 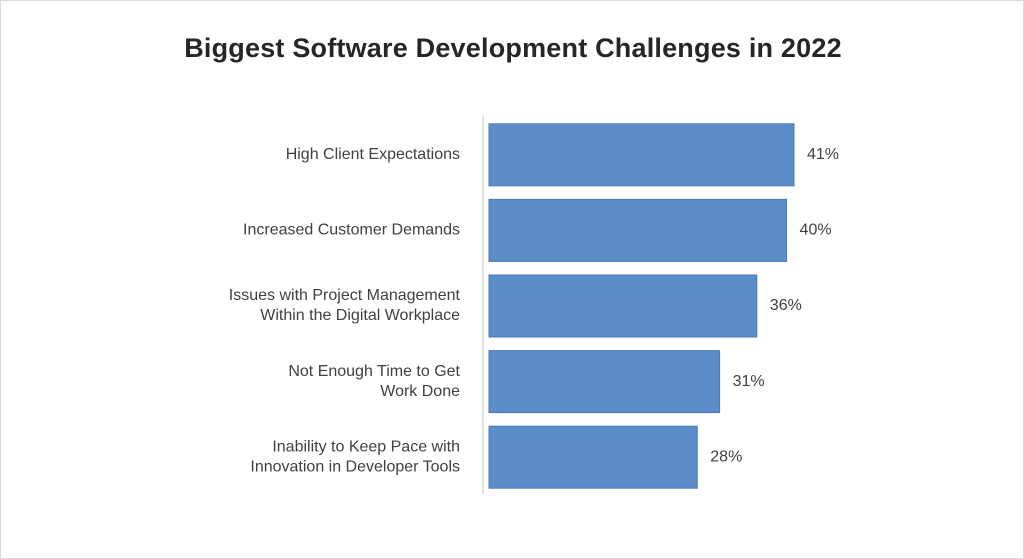 I want to click on category-label: Increased Customer Demands, so click(x=351, y=230).